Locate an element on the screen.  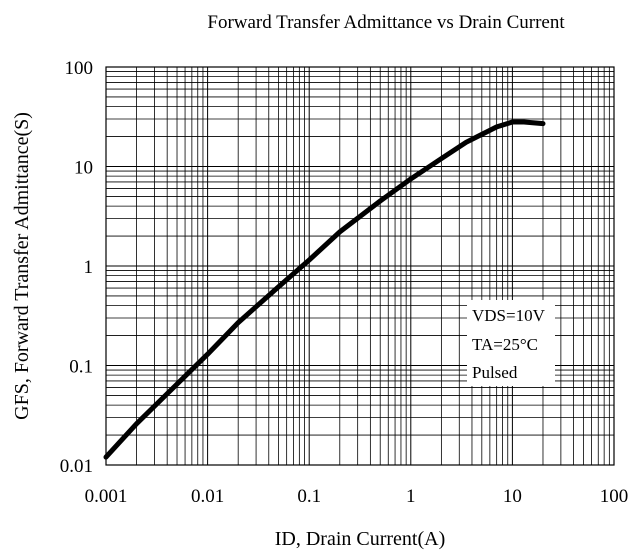
x-tick-label: 10 is located at coordinates (512, 496).